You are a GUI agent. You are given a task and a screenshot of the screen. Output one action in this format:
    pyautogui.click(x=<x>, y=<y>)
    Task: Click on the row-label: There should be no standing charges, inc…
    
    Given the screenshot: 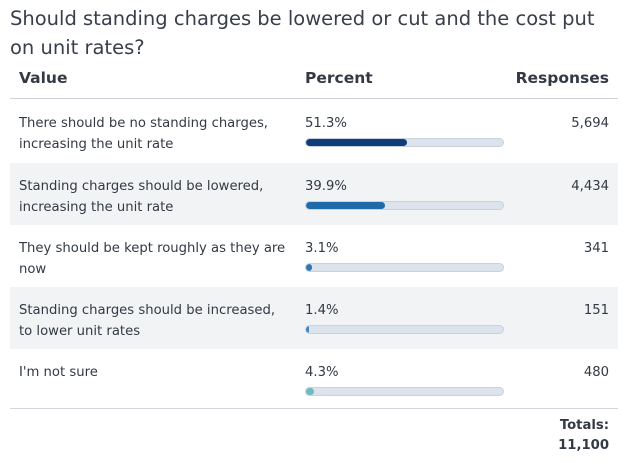 What is the action you would take?
    pyautogui.click(x=144, y=134)
    